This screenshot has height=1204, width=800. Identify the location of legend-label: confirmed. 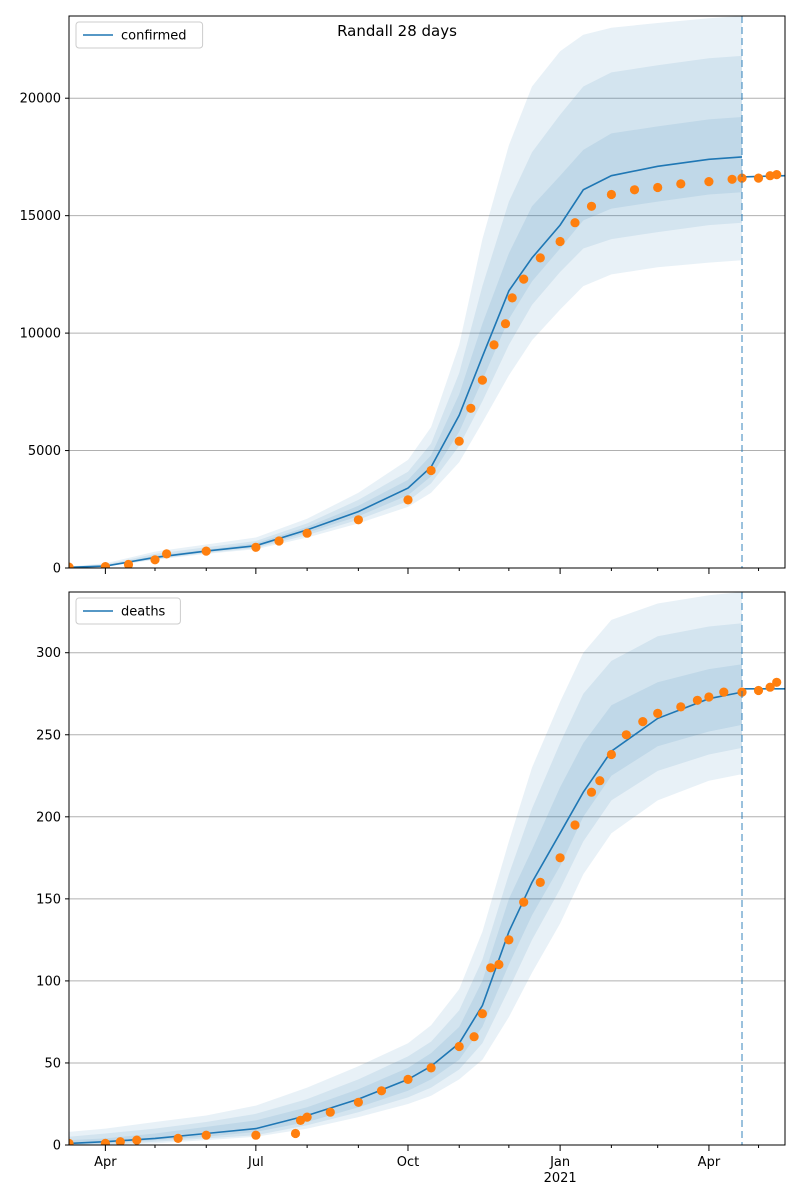
(154, 36).